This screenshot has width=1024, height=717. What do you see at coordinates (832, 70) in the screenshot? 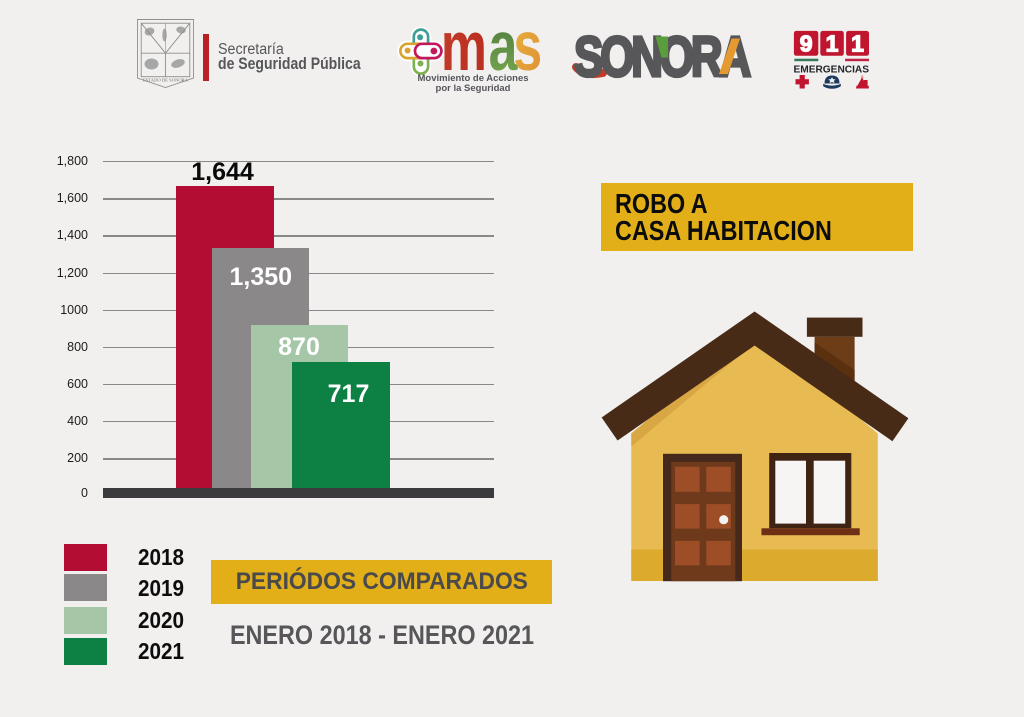
I see `svg-text: EMERGENCIAS` at bounding box center [832, 70].